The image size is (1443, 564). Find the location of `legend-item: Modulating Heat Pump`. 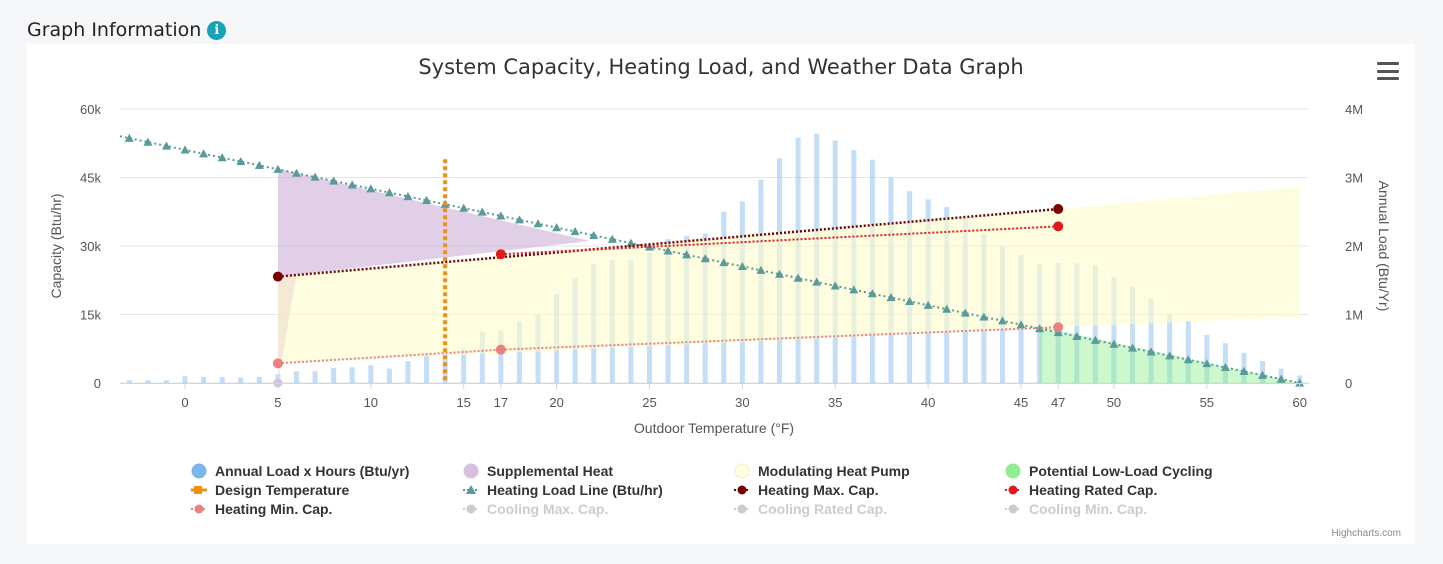

legend-item: Modulating Heat Pump is located at coordinates (822, 471).